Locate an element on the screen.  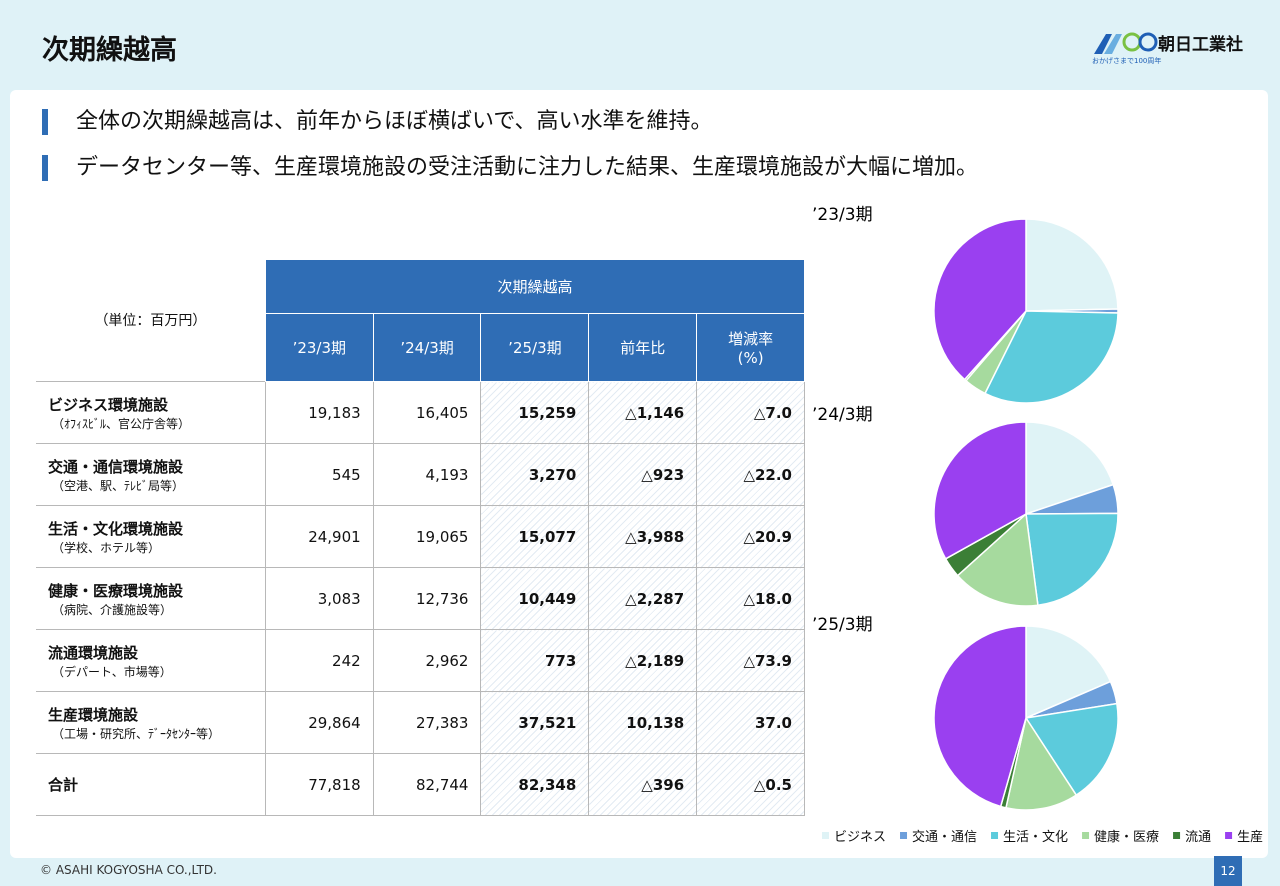
row-name: 流通環境施設 is located at coordinates (93, 652).